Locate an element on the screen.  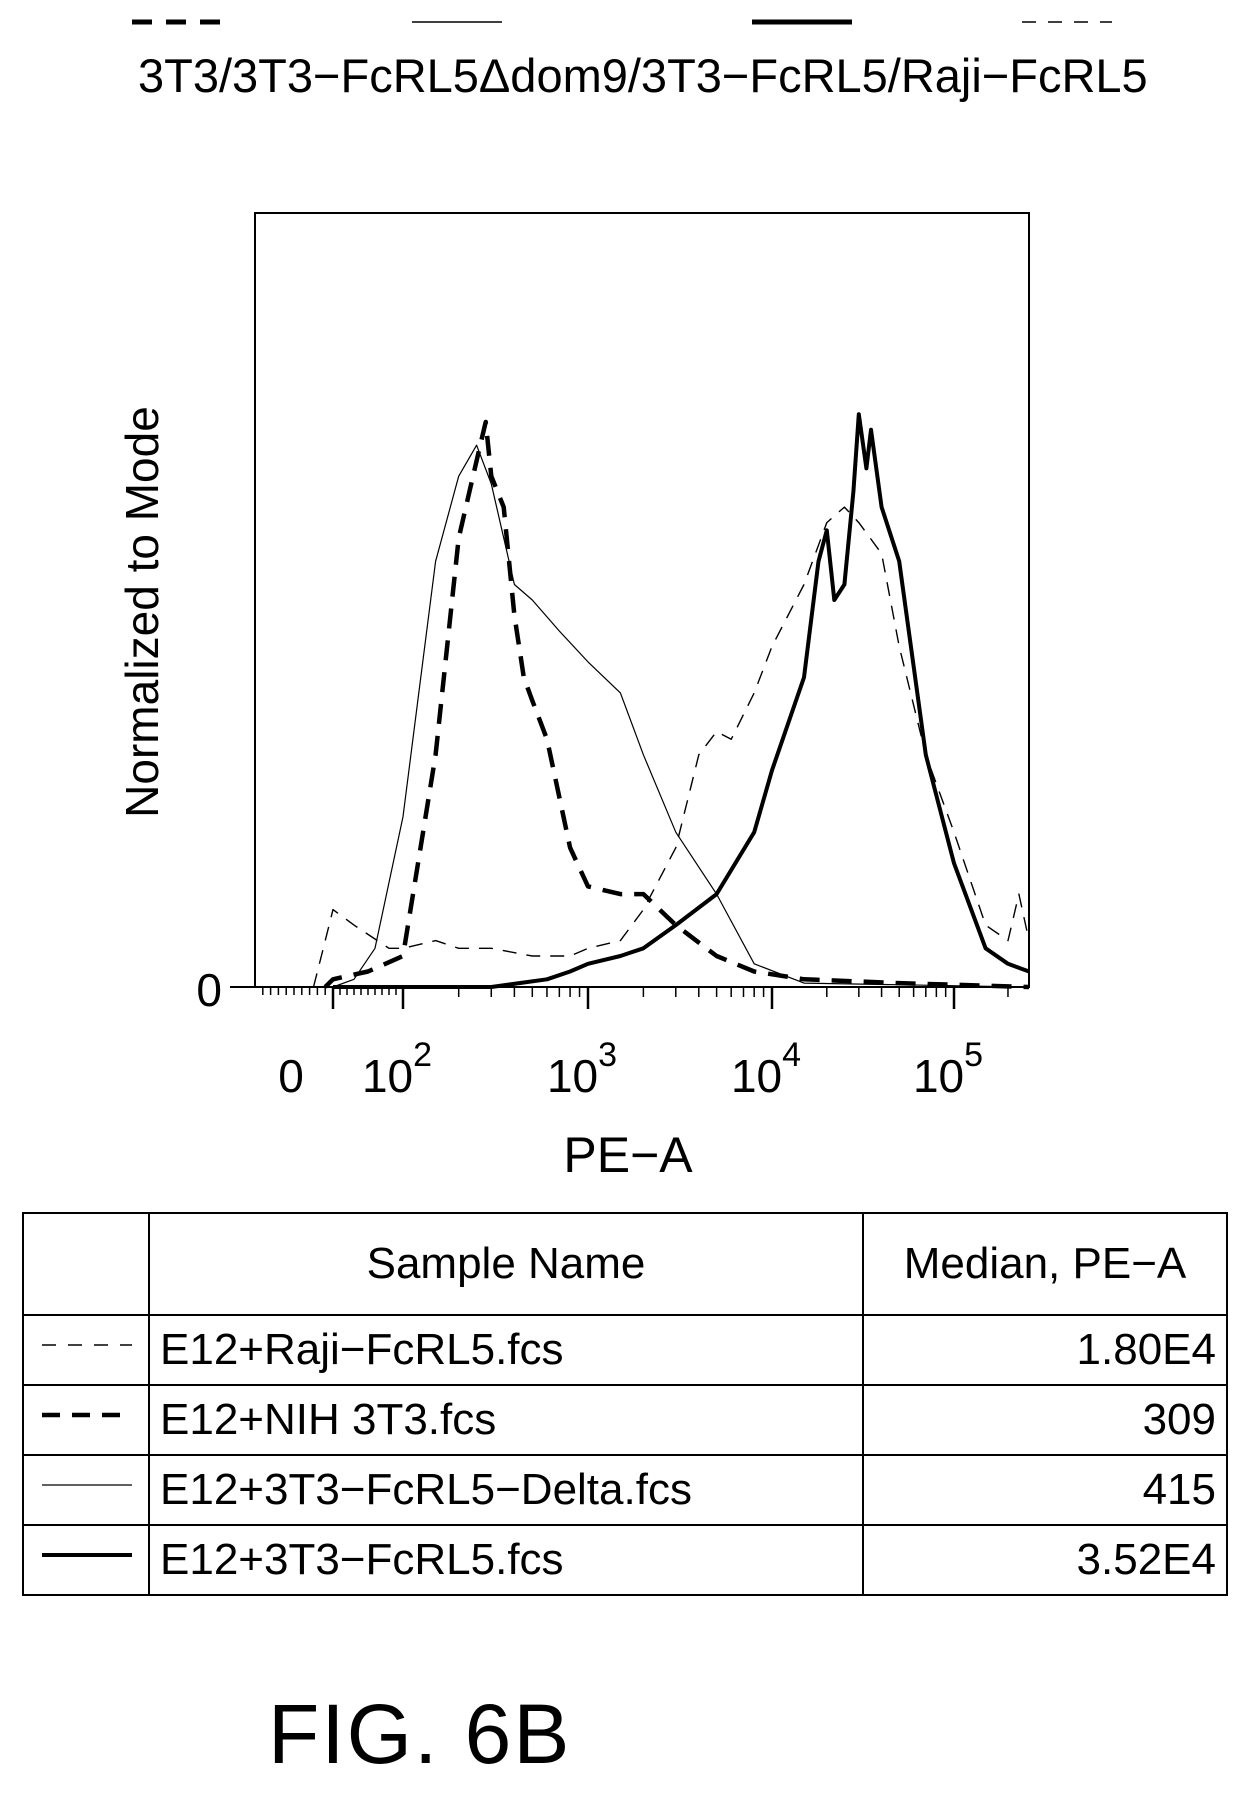
row-median: 3.52E4 is located at coordinates (1045, 1560).